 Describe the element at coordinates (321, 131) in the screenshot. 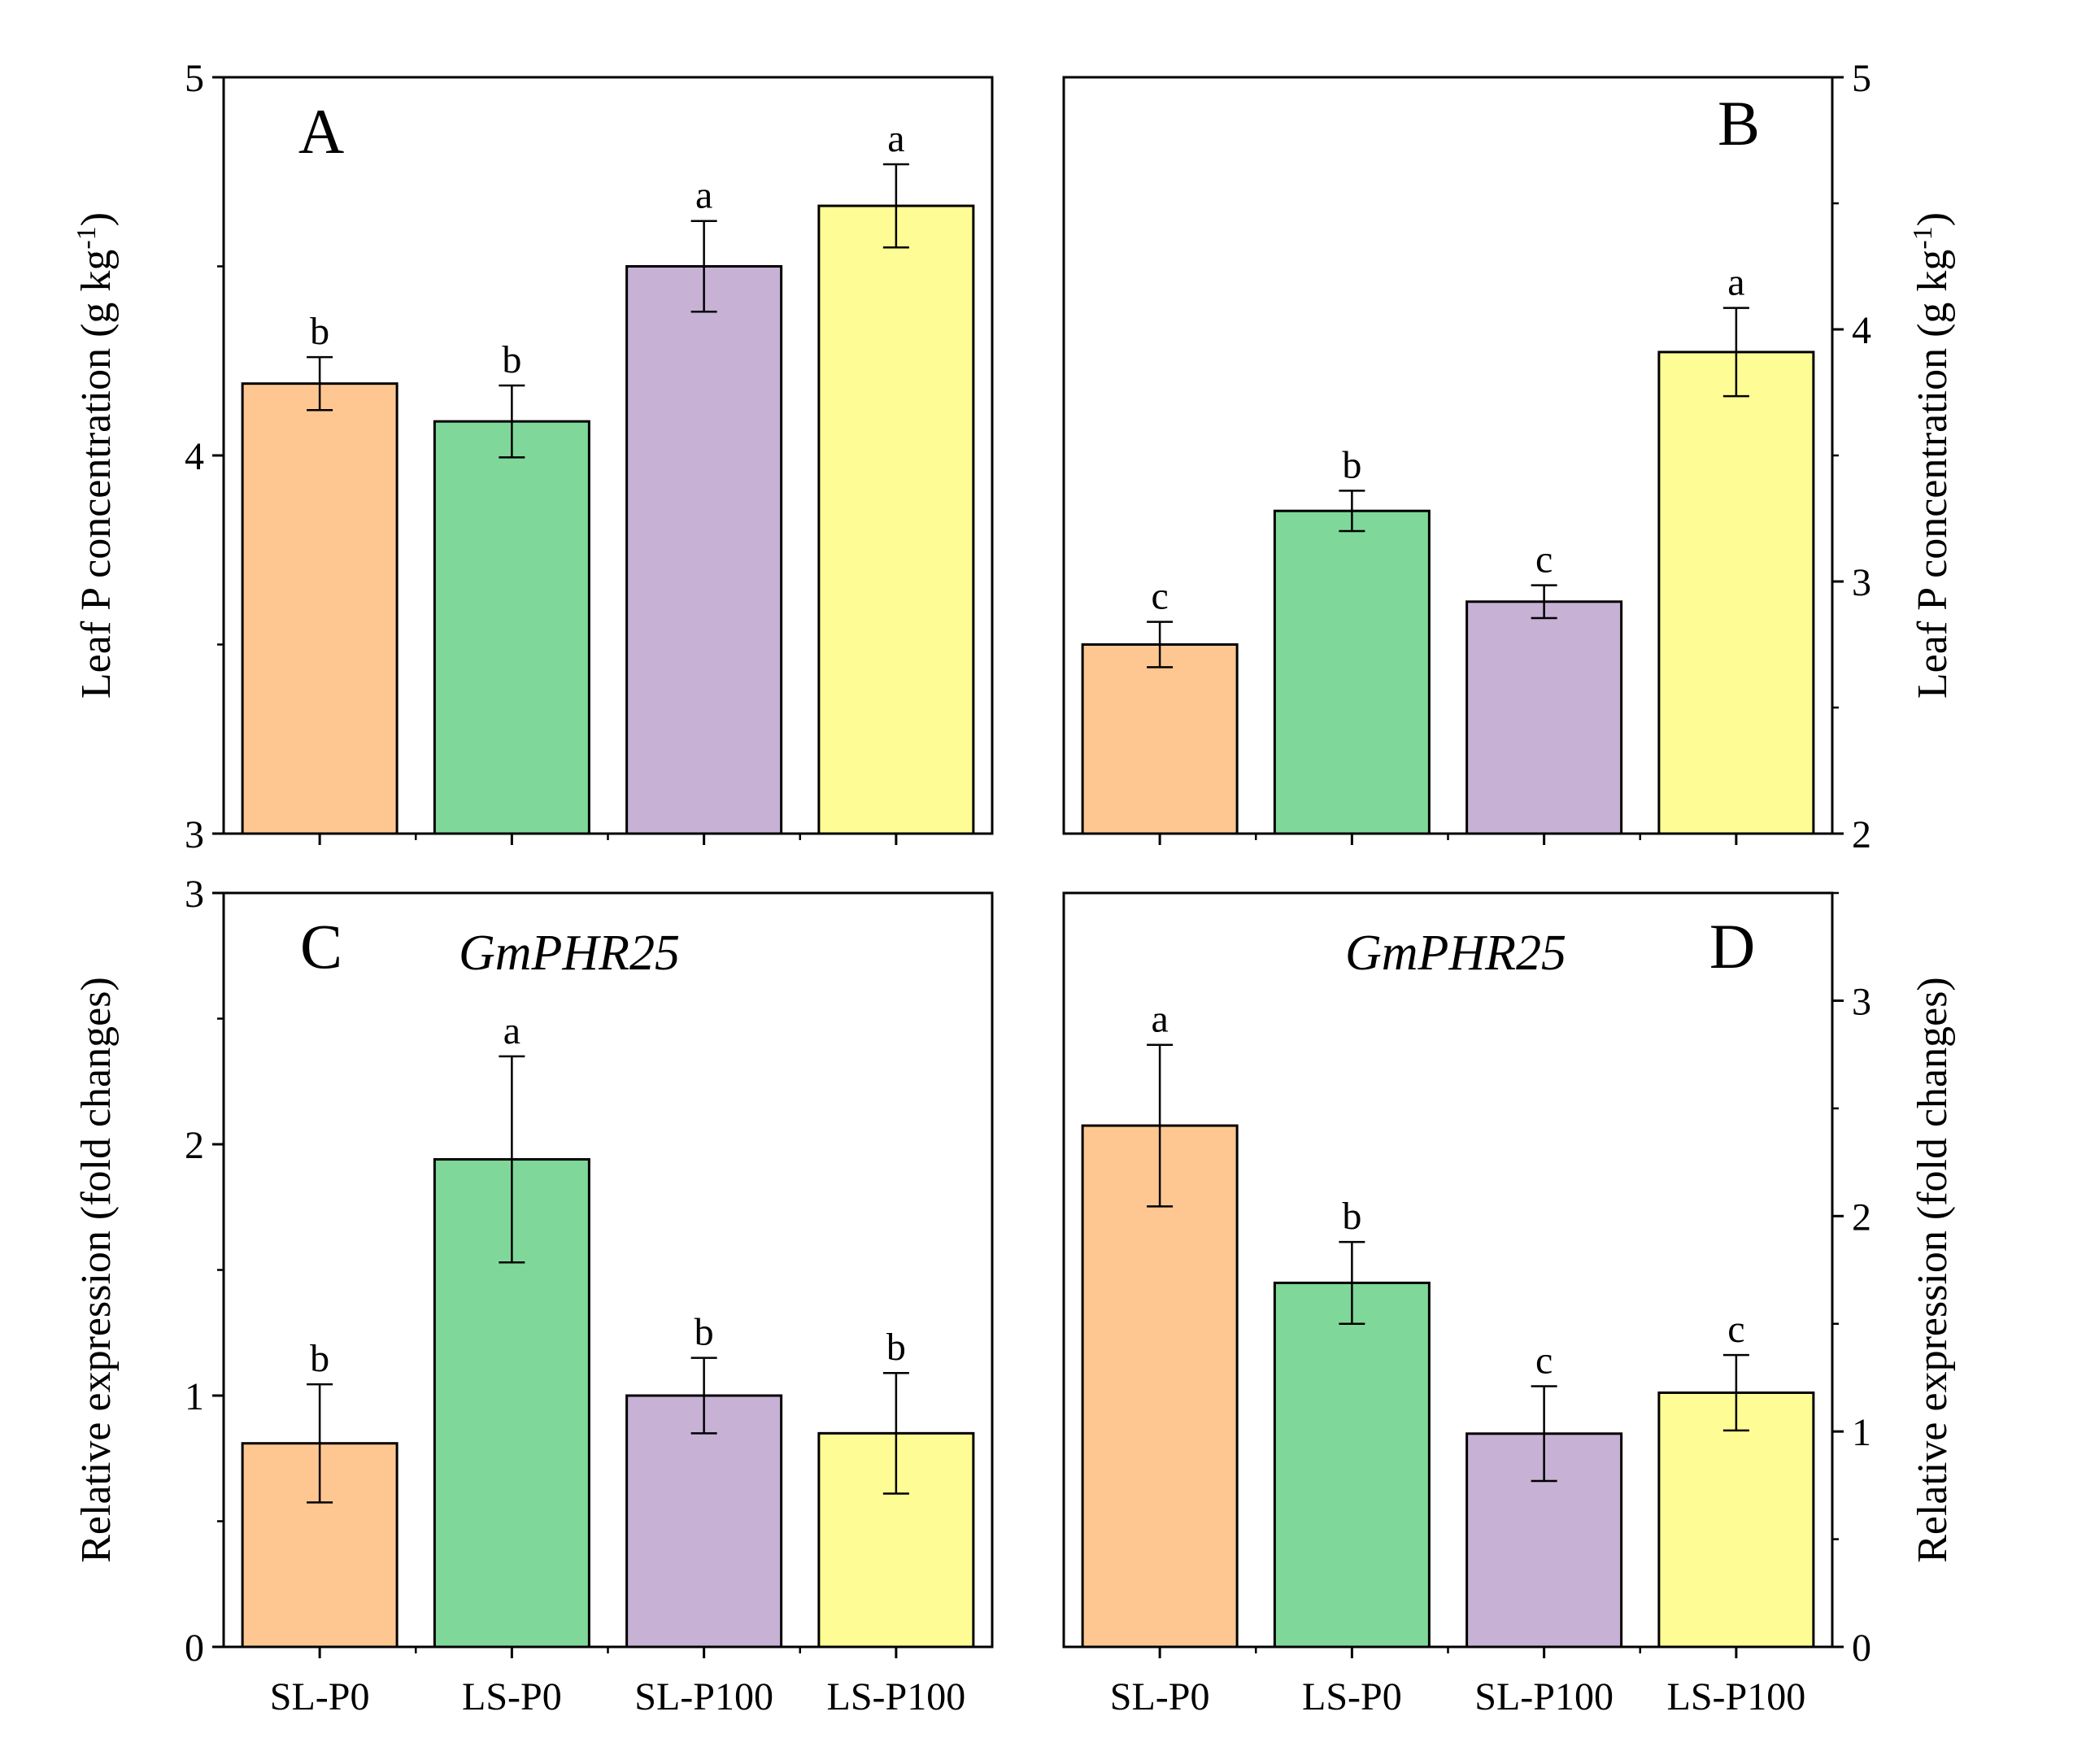

I see `panel-letter: A` at that location.